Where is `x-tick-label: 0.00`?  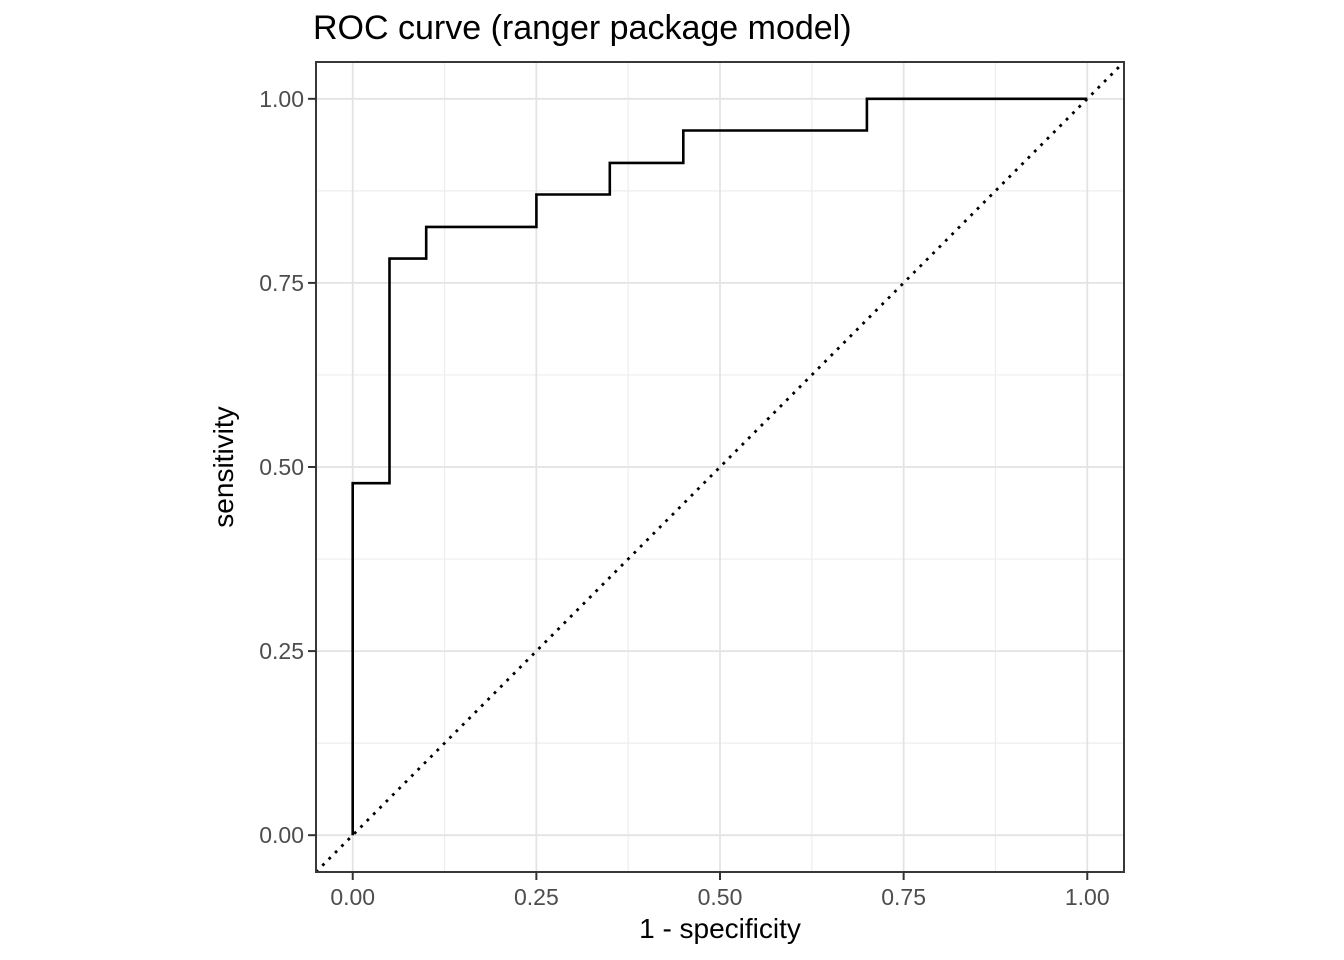
x-tick-label: 0.00 is located at coordinates (353, 897).